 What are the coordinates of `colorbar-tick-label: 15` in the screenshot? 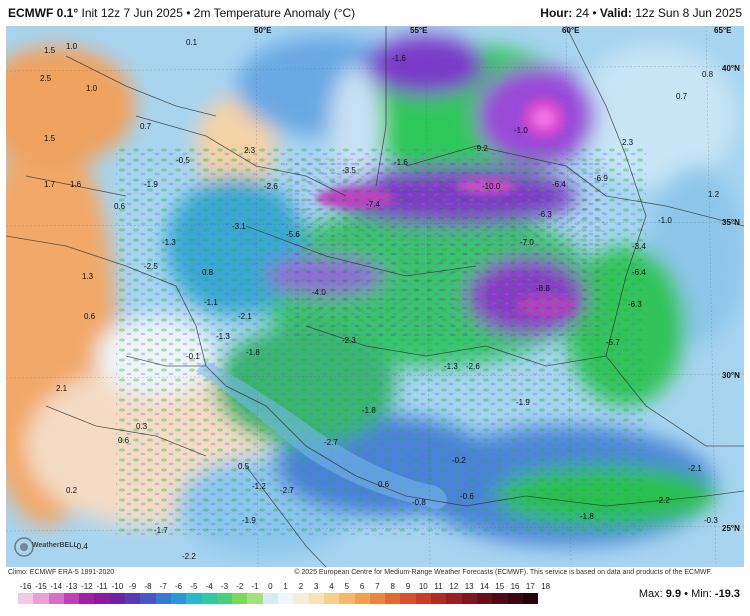 It's located at (500, 586).